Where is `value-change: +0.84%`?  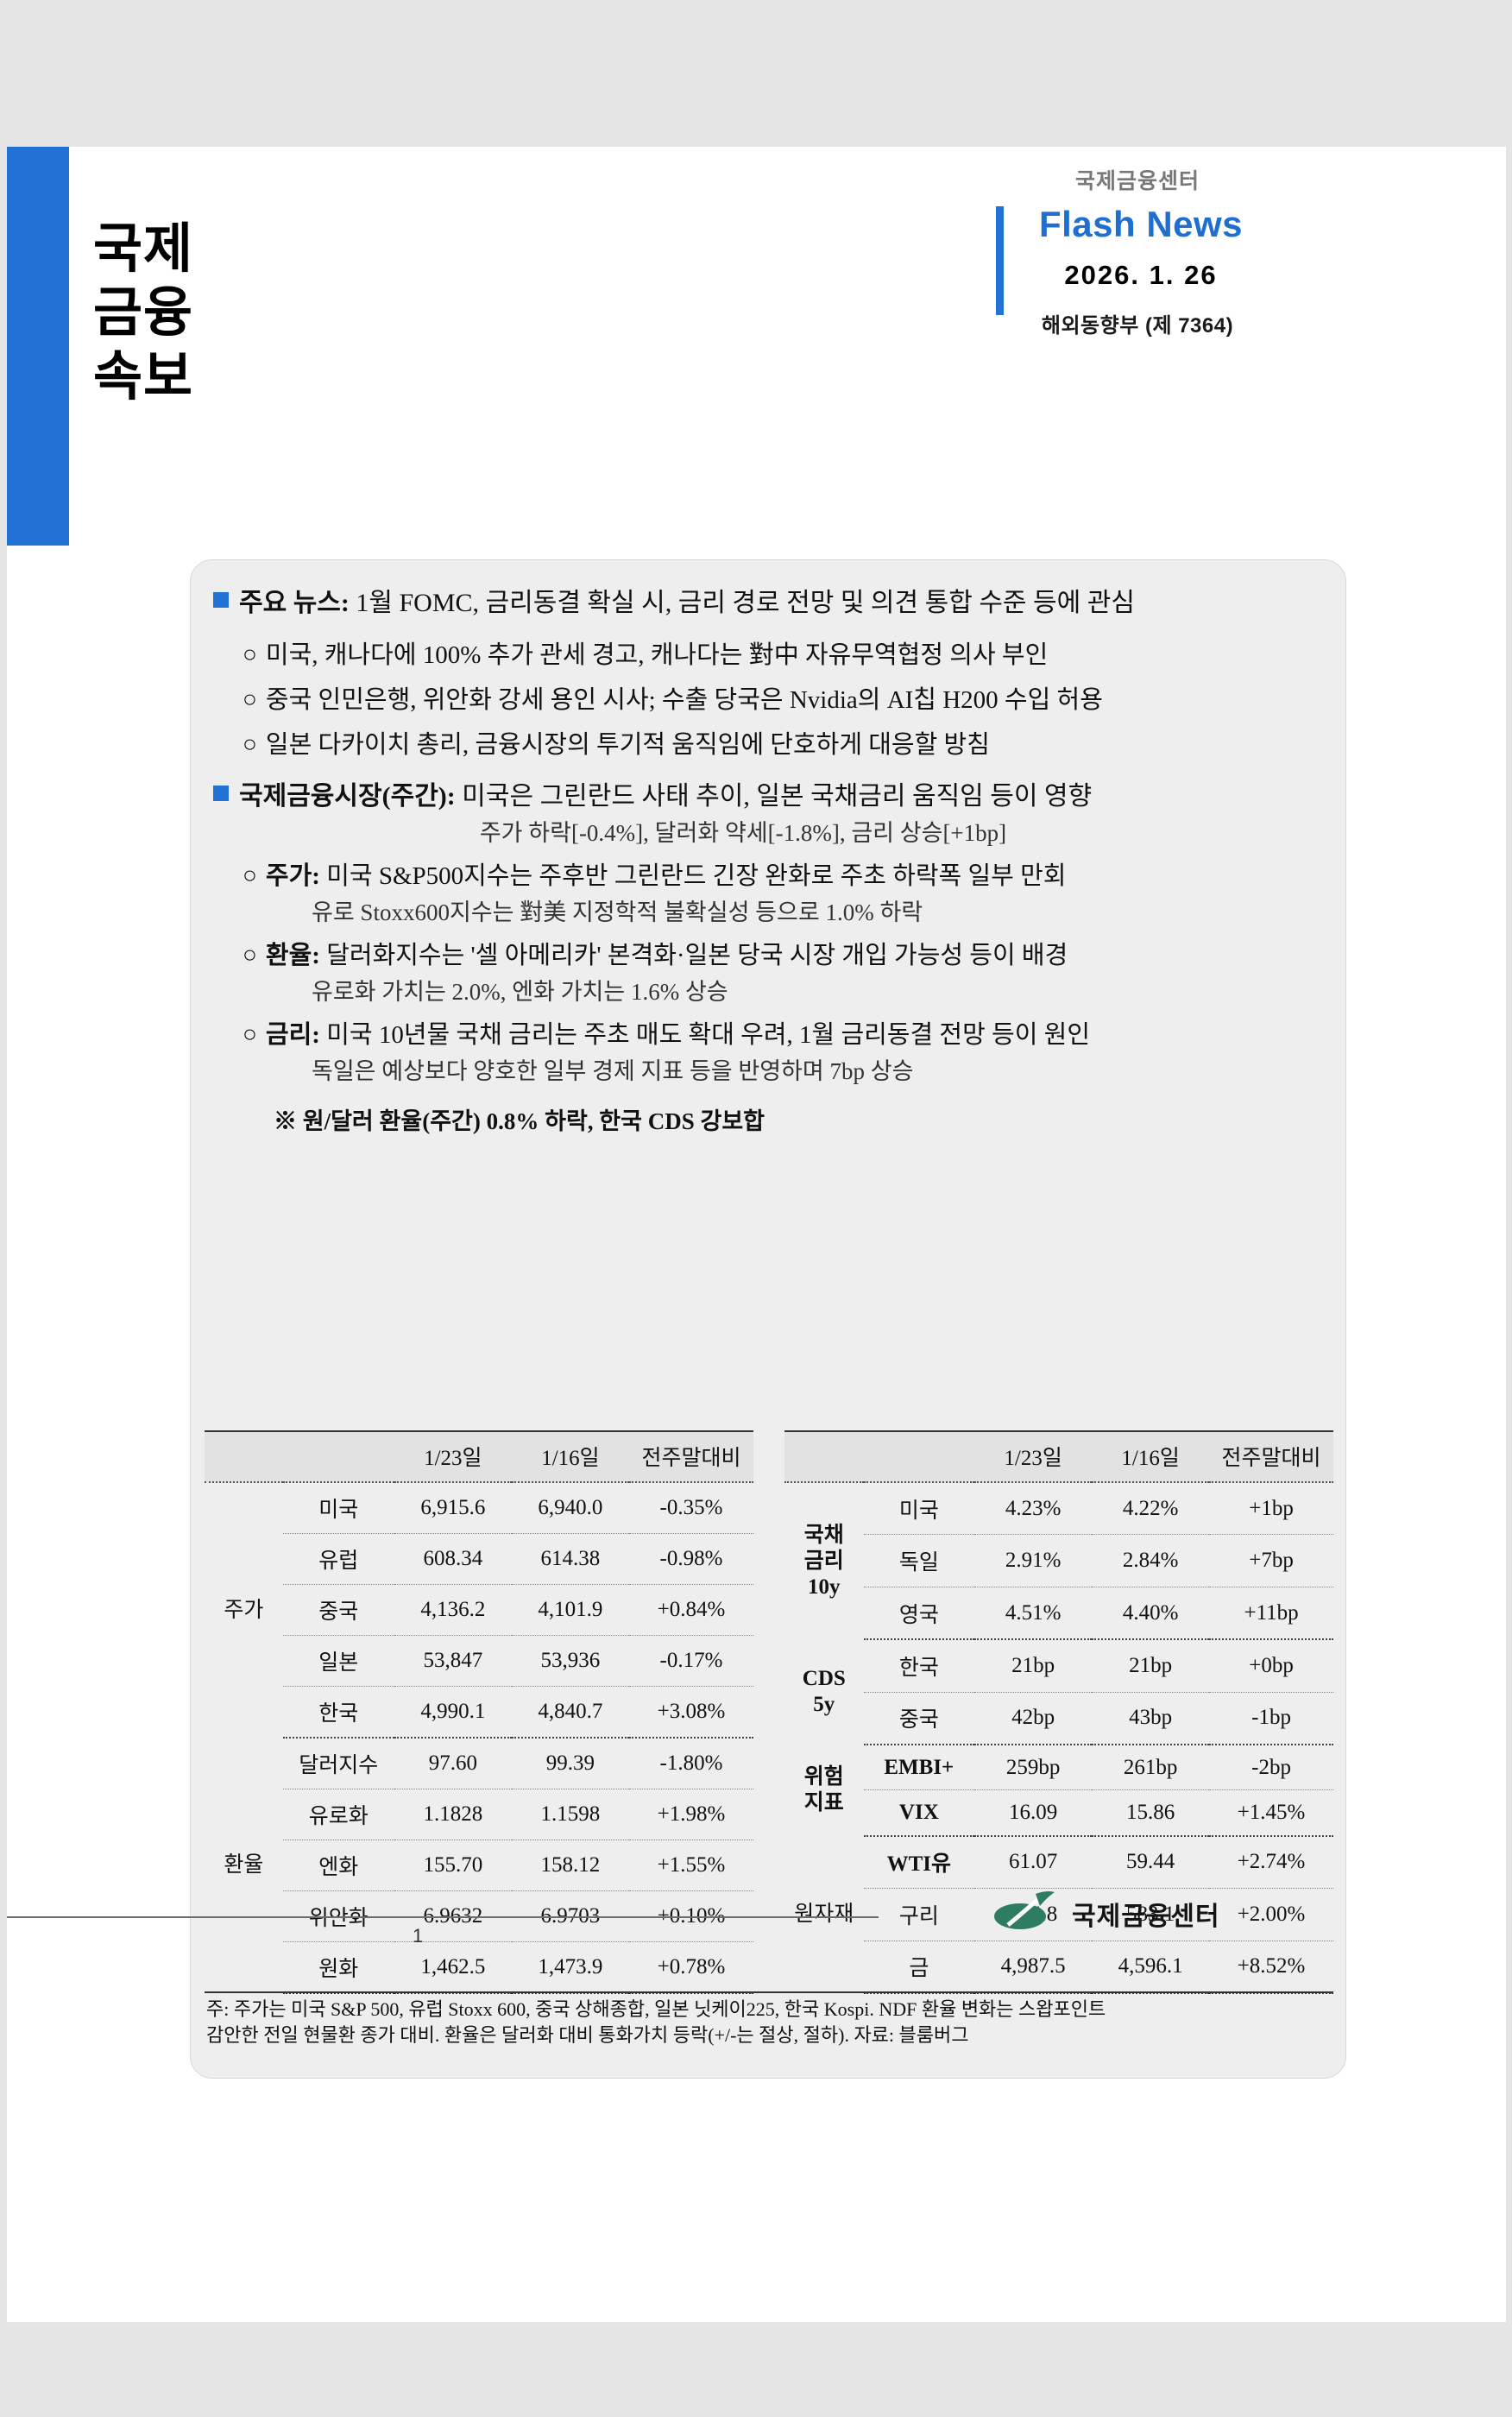
value-change: +0.84% is located at coordinates (691, 1610).